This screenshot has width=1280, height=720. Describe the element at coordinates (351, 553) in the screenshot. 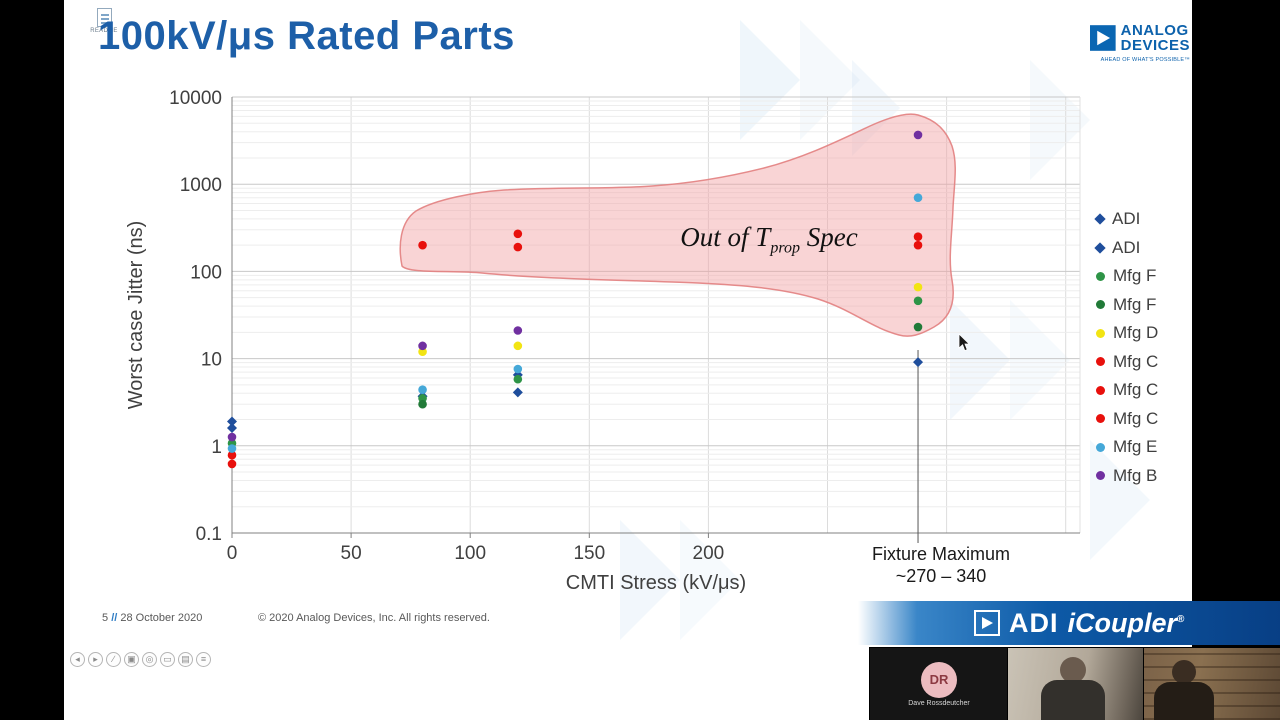

I see `x-tick-label: 50` at that location.